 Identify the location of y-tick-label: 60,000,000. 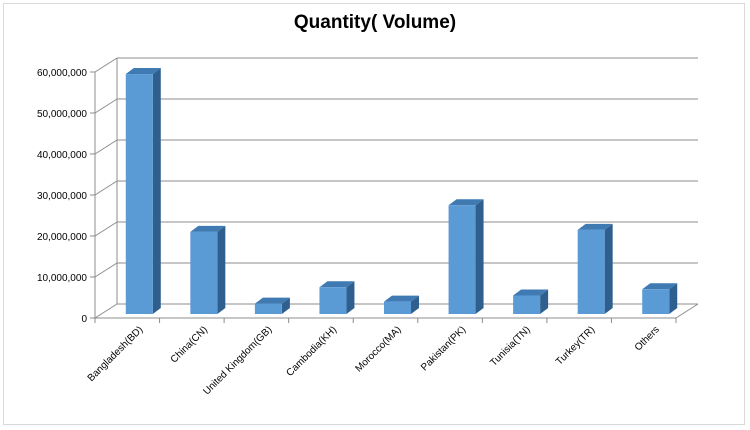
(62, 73).